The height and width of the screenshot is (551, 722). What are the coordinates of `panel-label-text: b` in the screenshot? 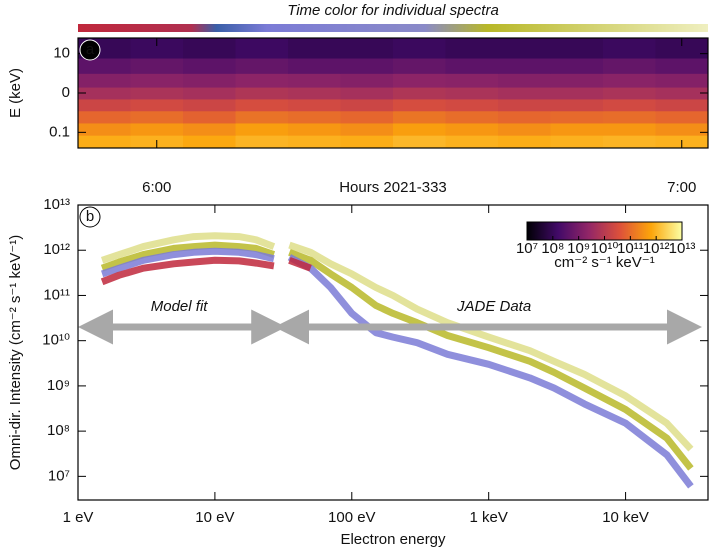 It's located at (90, 216).